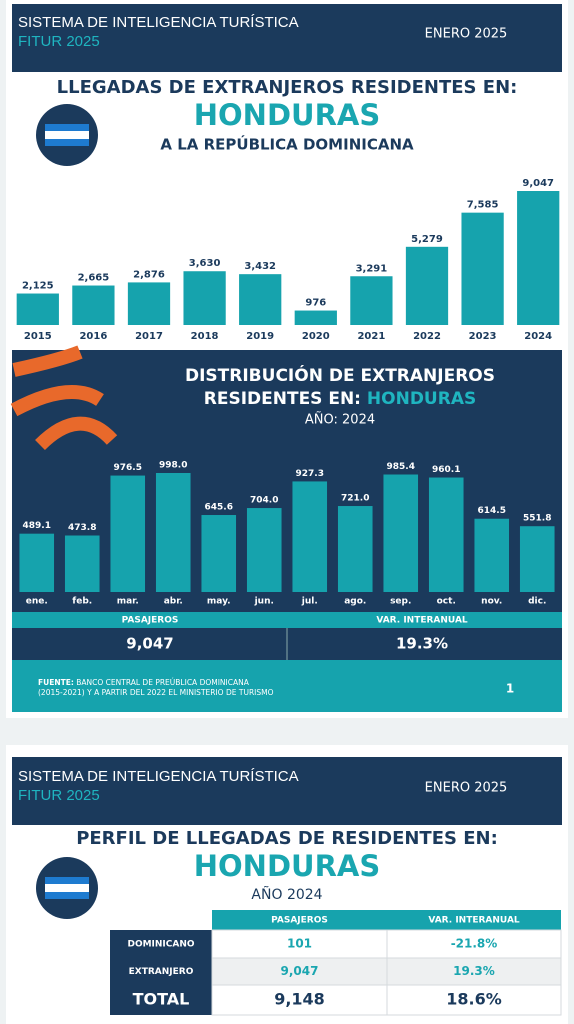  I want to click on summary-label: VAR. INTERANUAL, so click(422, 621).